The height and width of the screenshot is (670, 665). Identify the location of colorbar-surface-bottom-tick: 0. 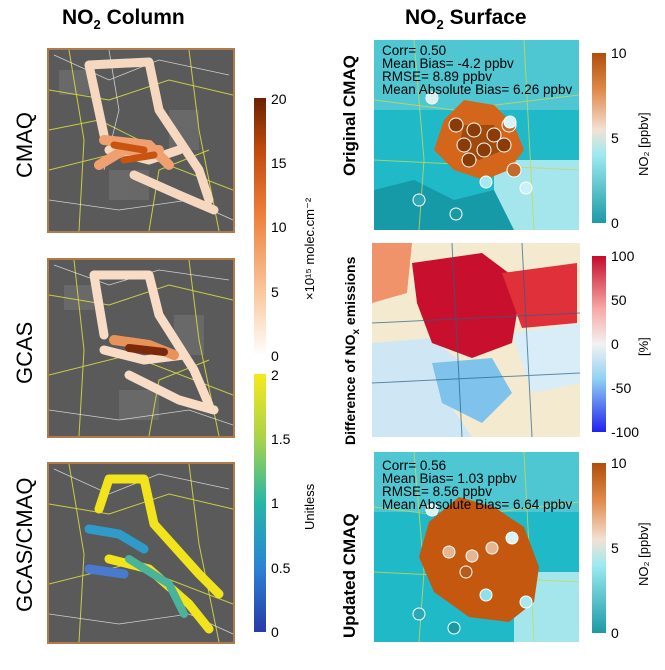
(615, 633).